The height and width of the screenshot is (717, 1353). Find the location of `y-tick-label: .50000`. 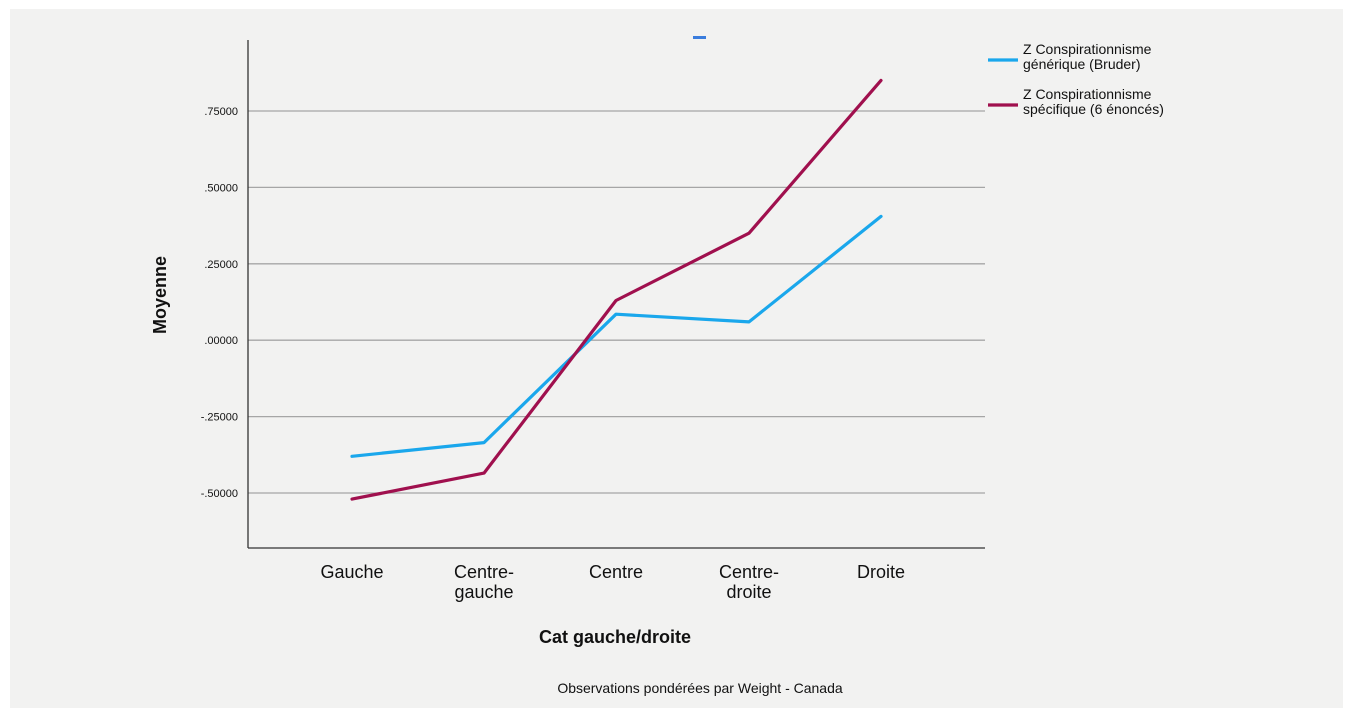

y-tick-label: .50000 is located at coordinates (221, 188).